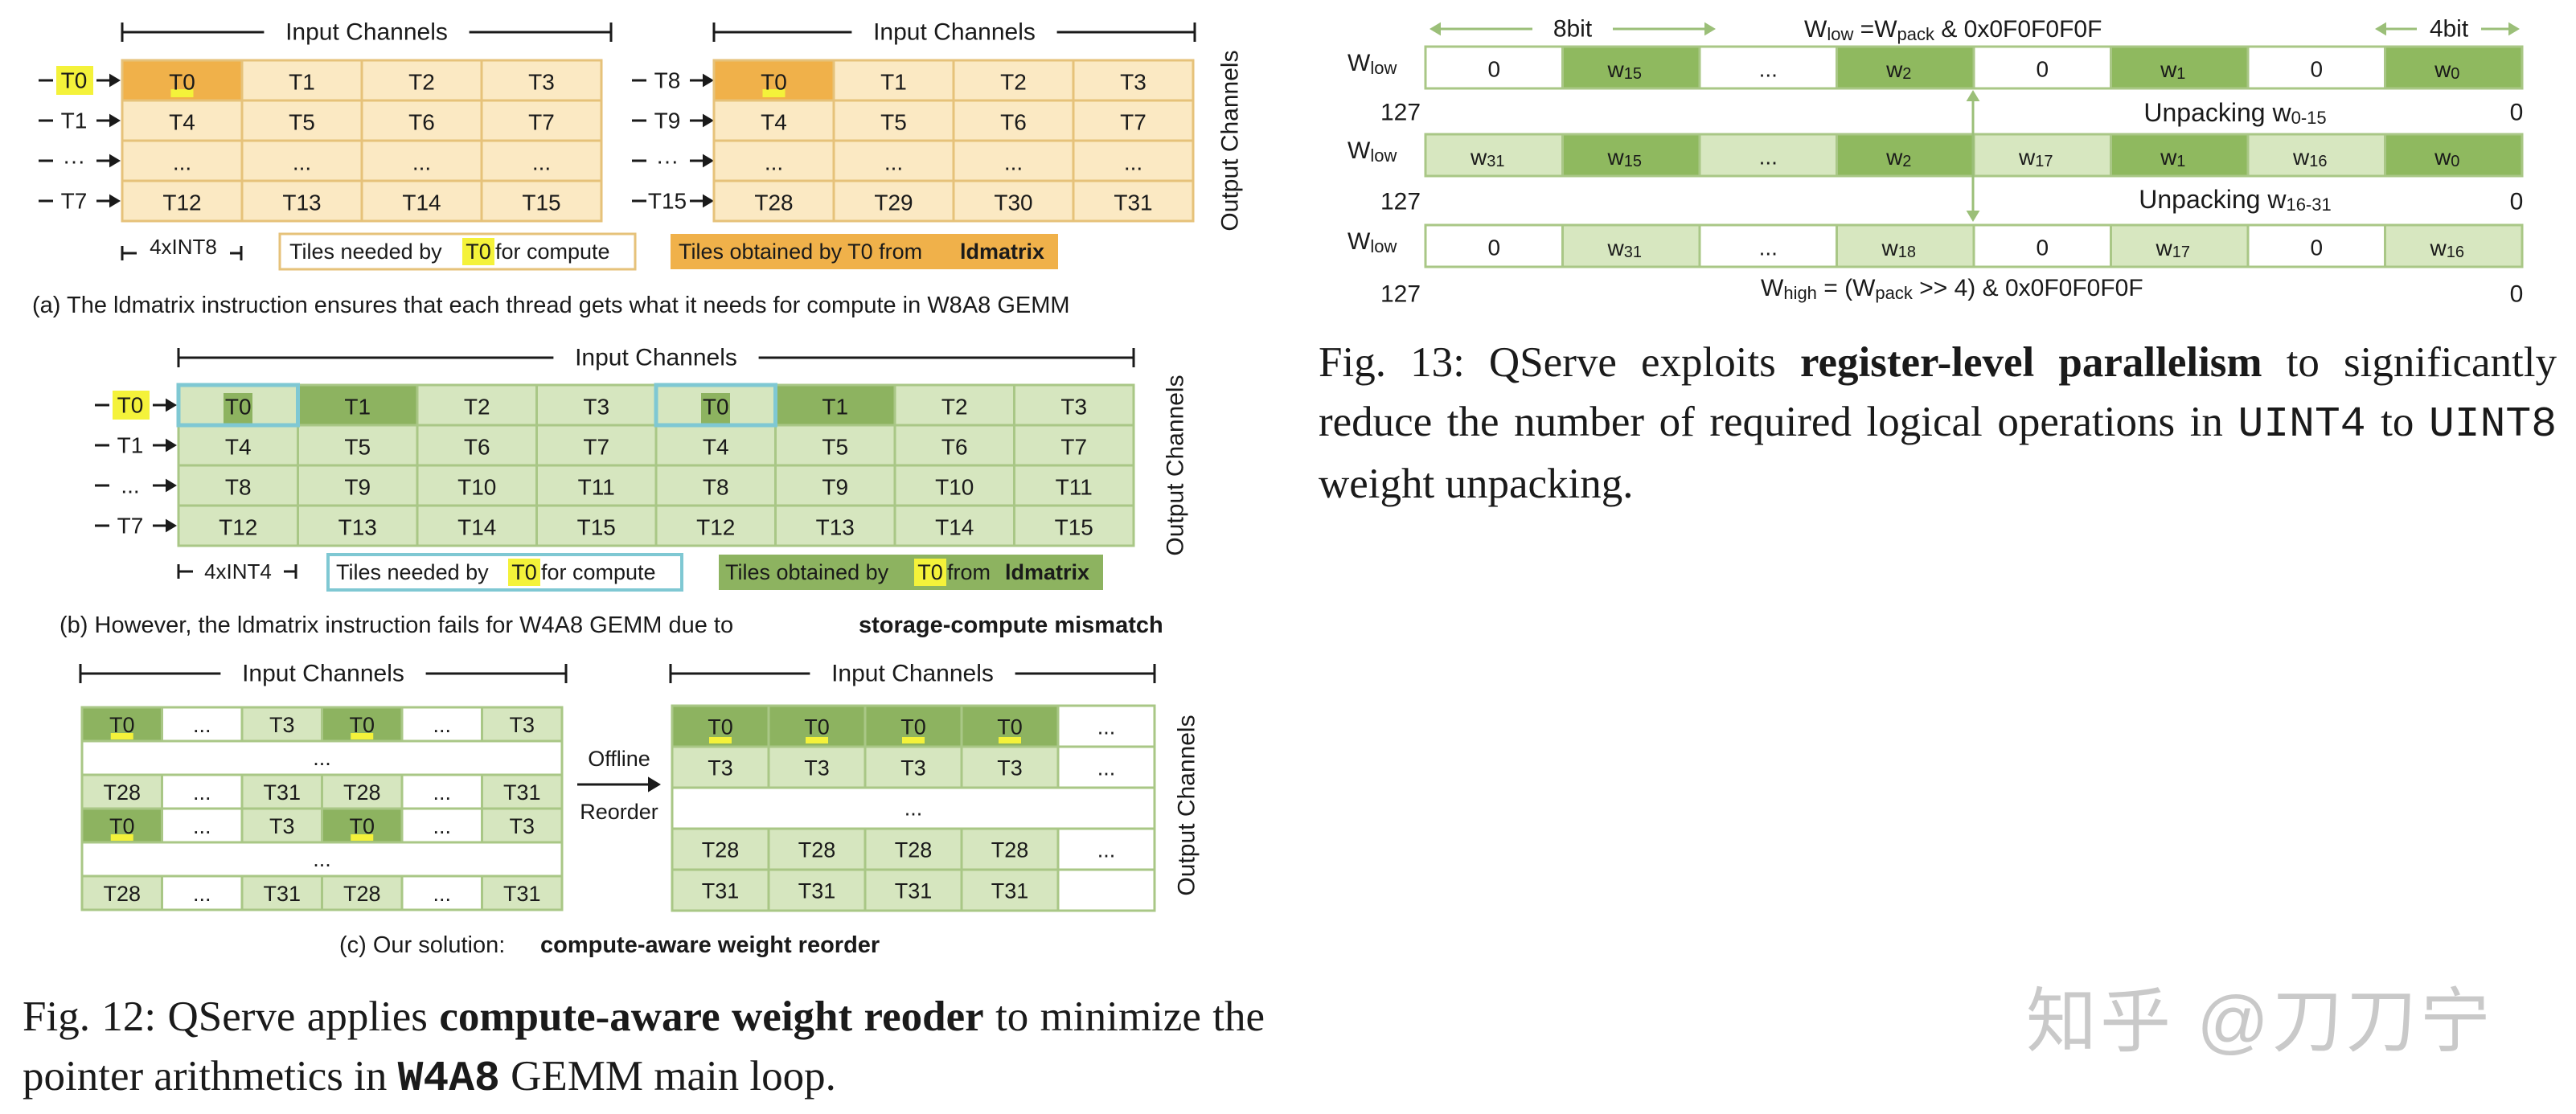  What do you see at coordinates (1907, 253) in the screenshot?
I see `fig13-cell-sub: 18` at bounding box center [1907, 253].